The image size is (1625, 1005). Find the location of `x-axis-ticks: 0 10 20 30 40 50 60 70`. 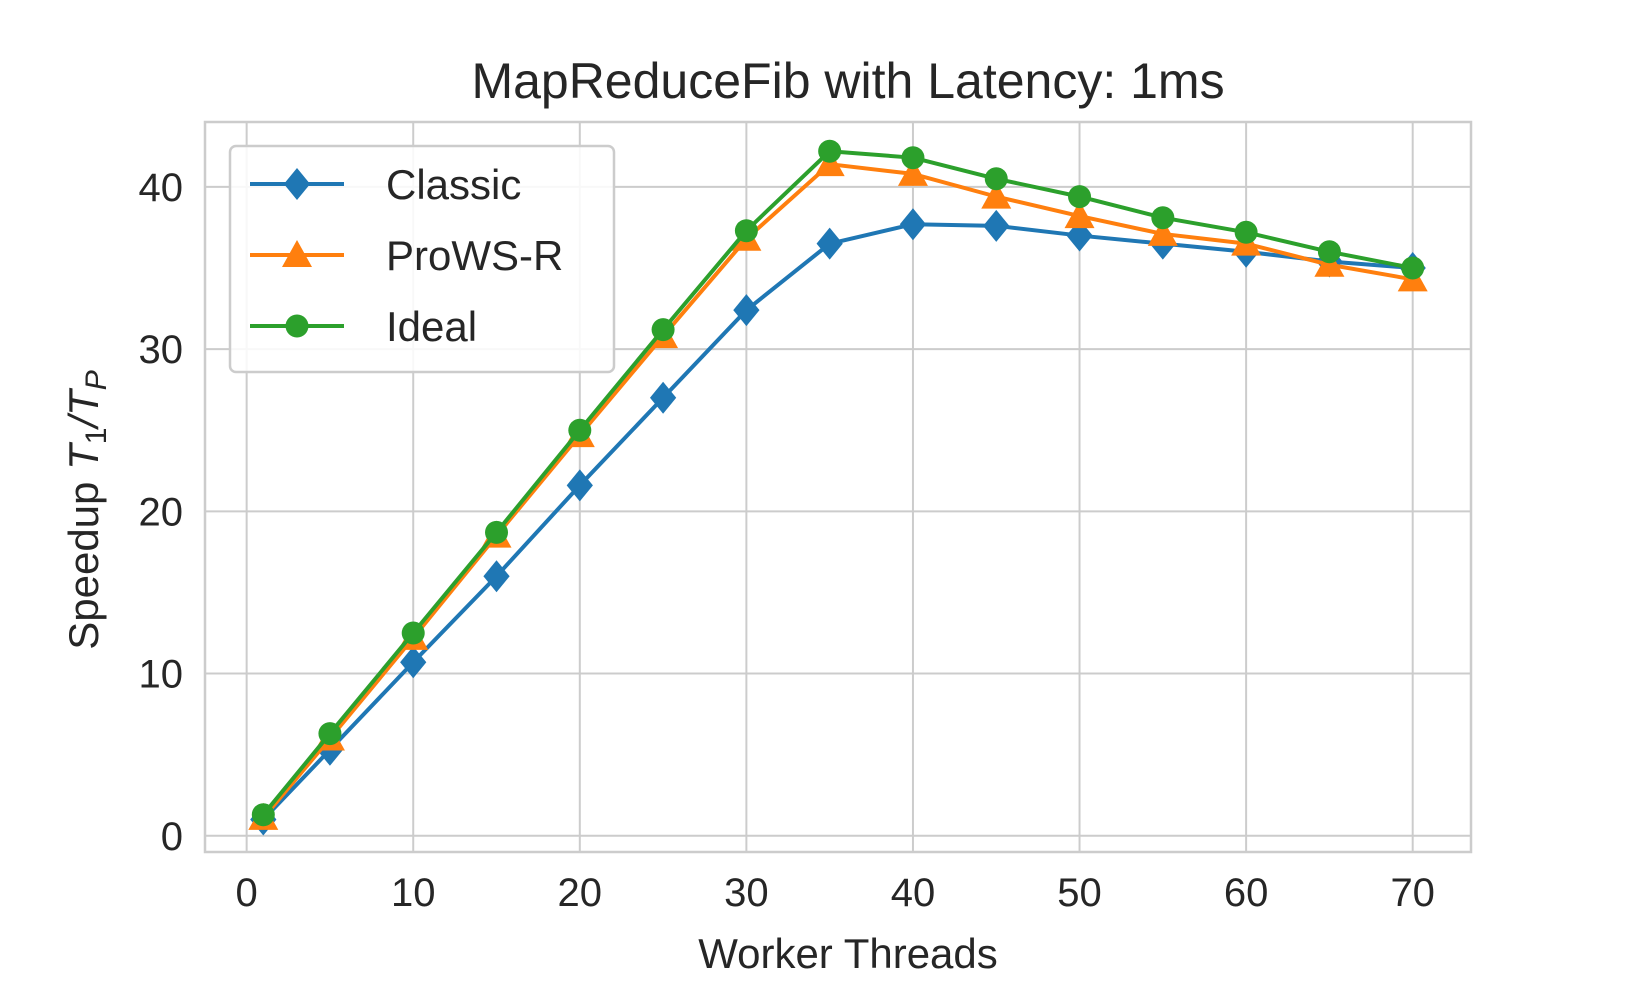

x-axis-ticks: 0 10 20 30 40 50 60 70 is located at coordinates (835, 893).